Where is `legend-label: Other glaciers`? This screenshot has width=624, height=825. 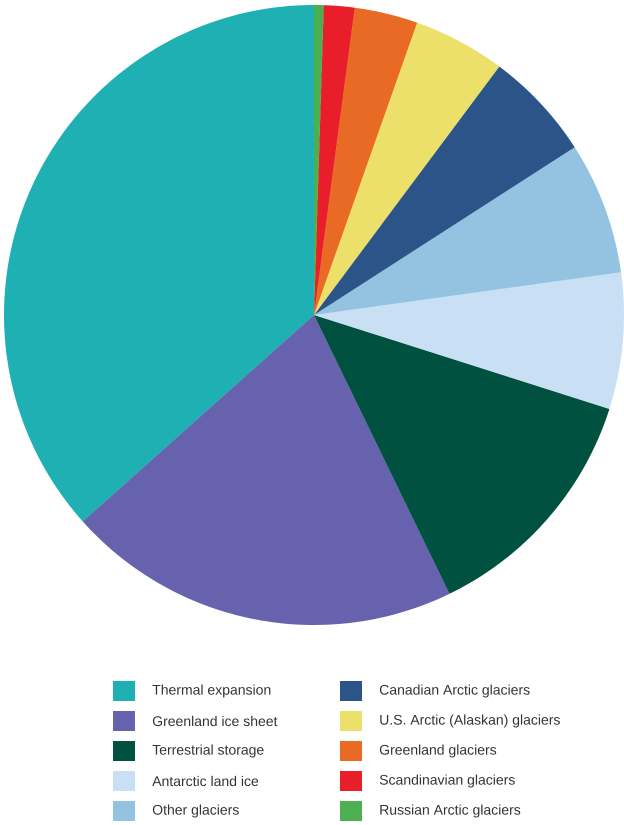
legend-label: Other glaciers is located at coordinates (195, 811).